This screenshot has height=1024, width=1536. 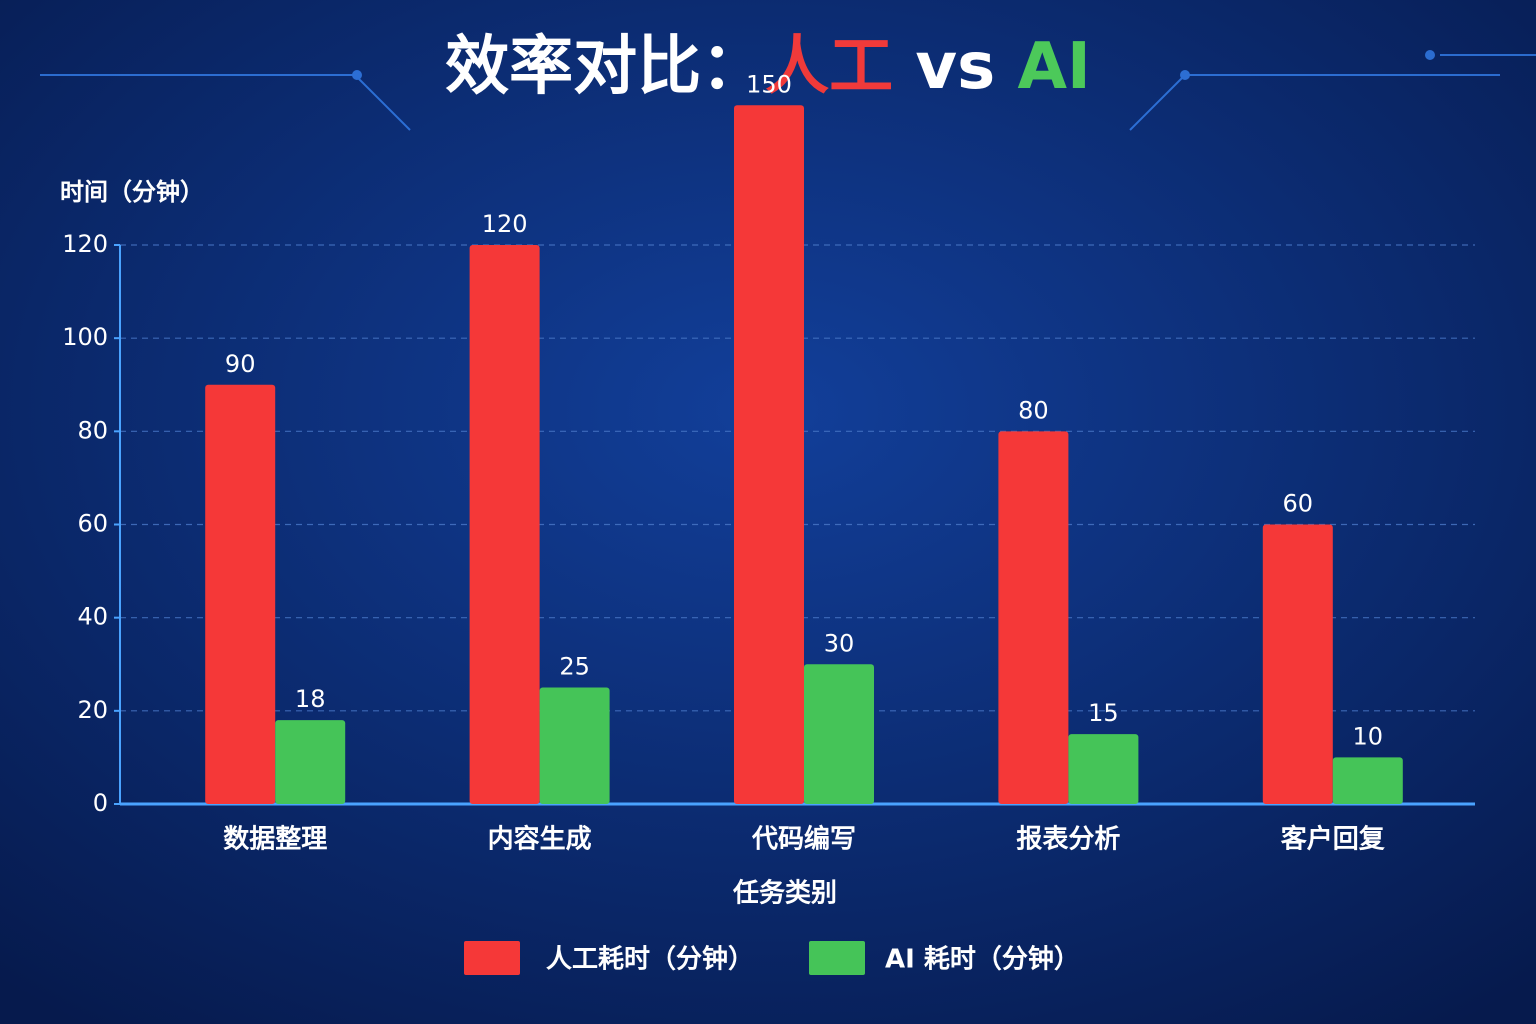 I want to click on title-segment: vs, so click(x=955, y=67).